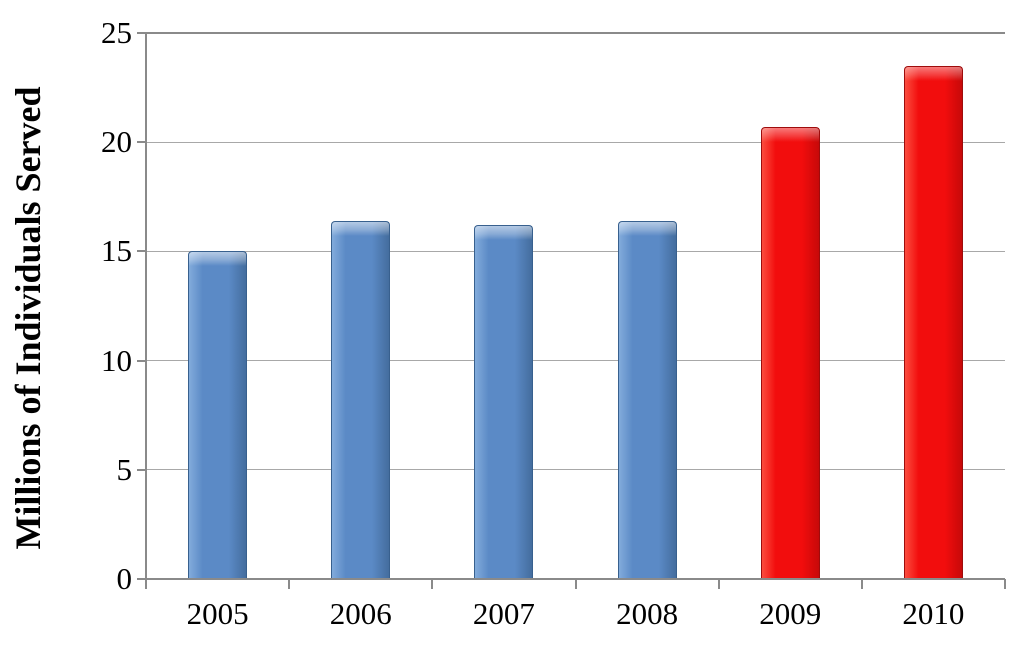 This screenshot has width=1024, height=659. Describe the element at coordinates (116, 360) in the screenshot. I see `y-tick-label-10: 10` at that location.